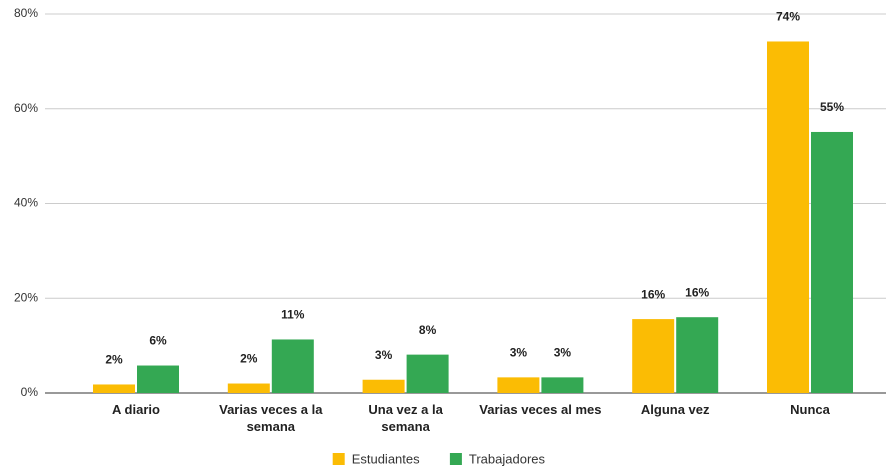 The height and width of the screenshot is (470, 889). Describe the element at coordinates (26, 297) in the screenshot. I see `y-tick-label: 20%` at that location.